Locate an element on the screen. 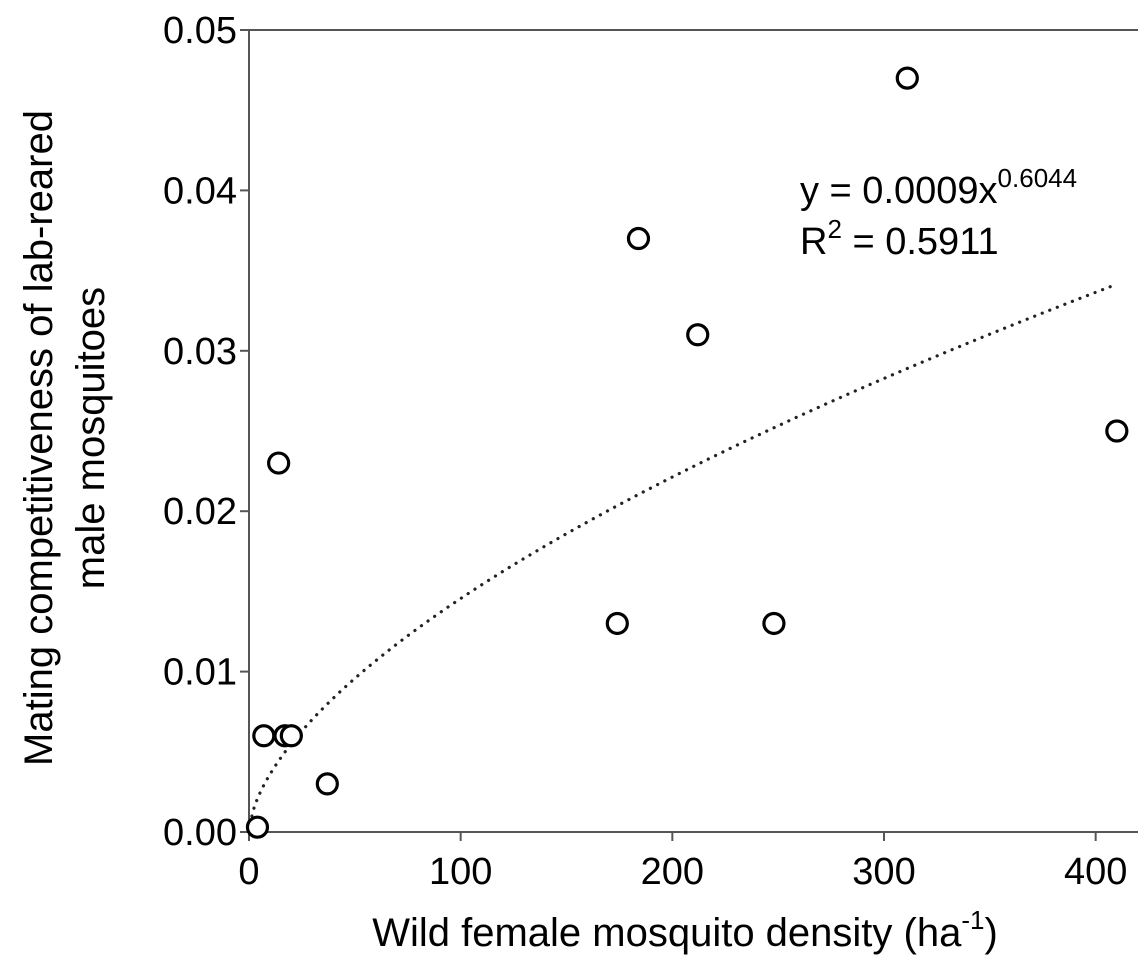 Image resolution: width=1142 pixels, height=964 pixels. y-axis-title-line2: male mosquitoes is located at coordinates (91, 438).